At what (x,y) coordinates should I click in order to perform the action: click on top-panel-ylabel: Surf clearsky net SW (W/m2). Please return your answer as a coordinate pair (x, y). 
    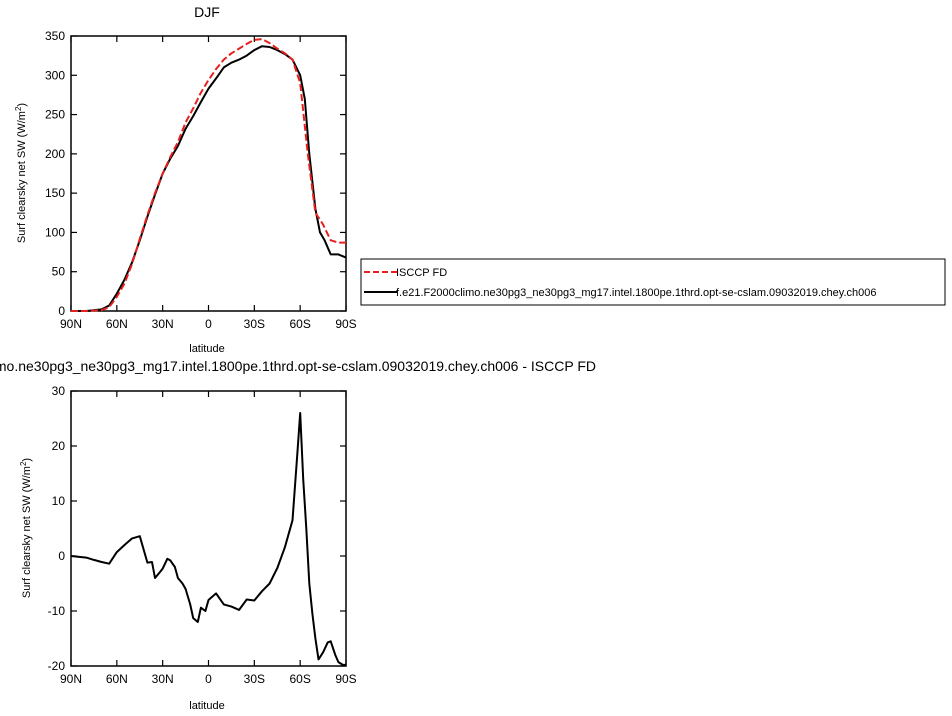
    Looking at the image, I should click on (21, 173).